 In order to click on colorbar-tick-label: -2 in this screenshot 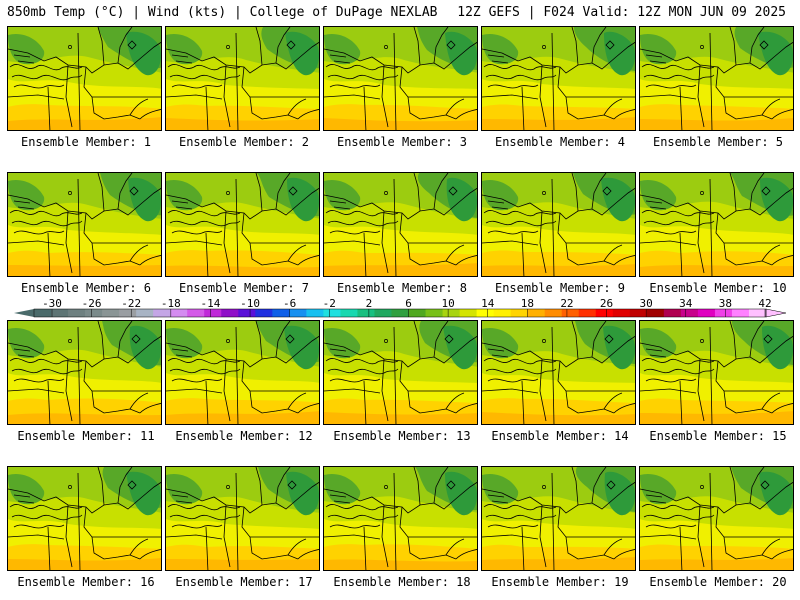, I will do `click(329, 303)`.